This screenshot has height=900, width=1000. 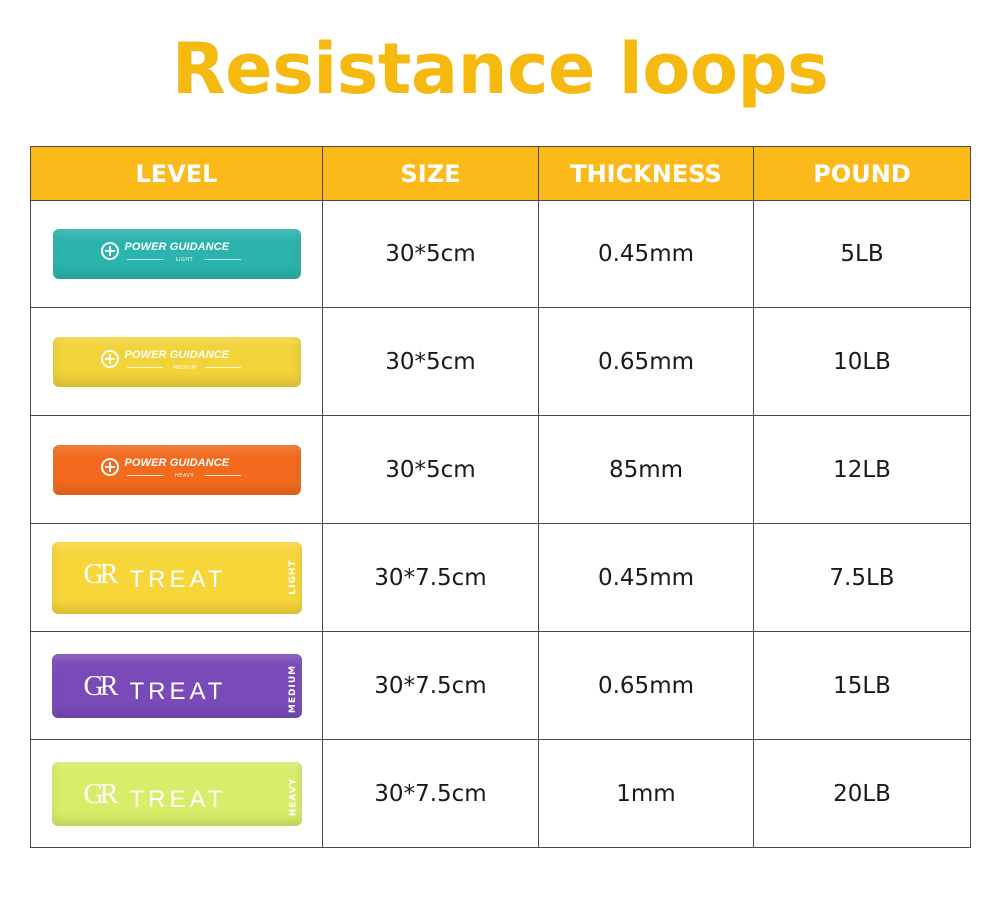 I want to click on header-level: LEVEL, so click(x=176, y=173).